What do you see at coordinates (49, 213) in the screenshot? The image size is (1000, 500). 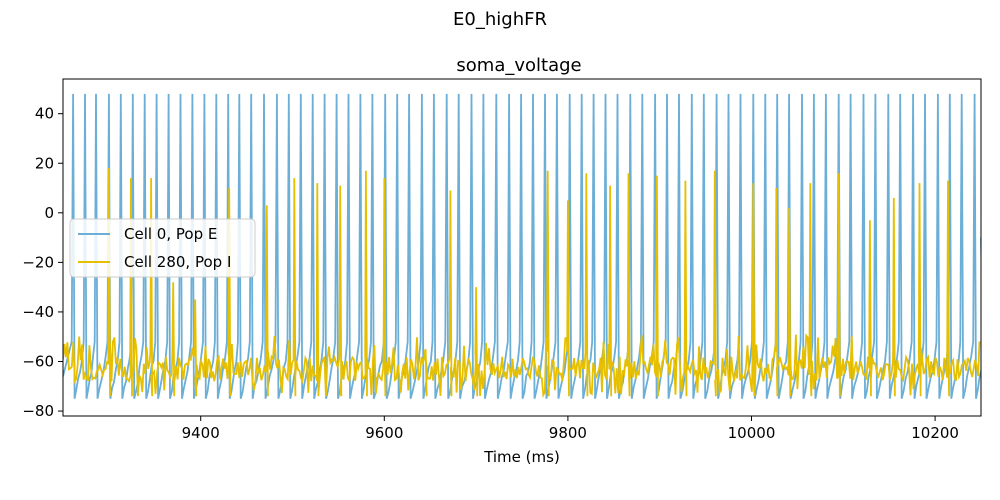 I see `y-tick-label: 0` at bounding box center [49, 213].